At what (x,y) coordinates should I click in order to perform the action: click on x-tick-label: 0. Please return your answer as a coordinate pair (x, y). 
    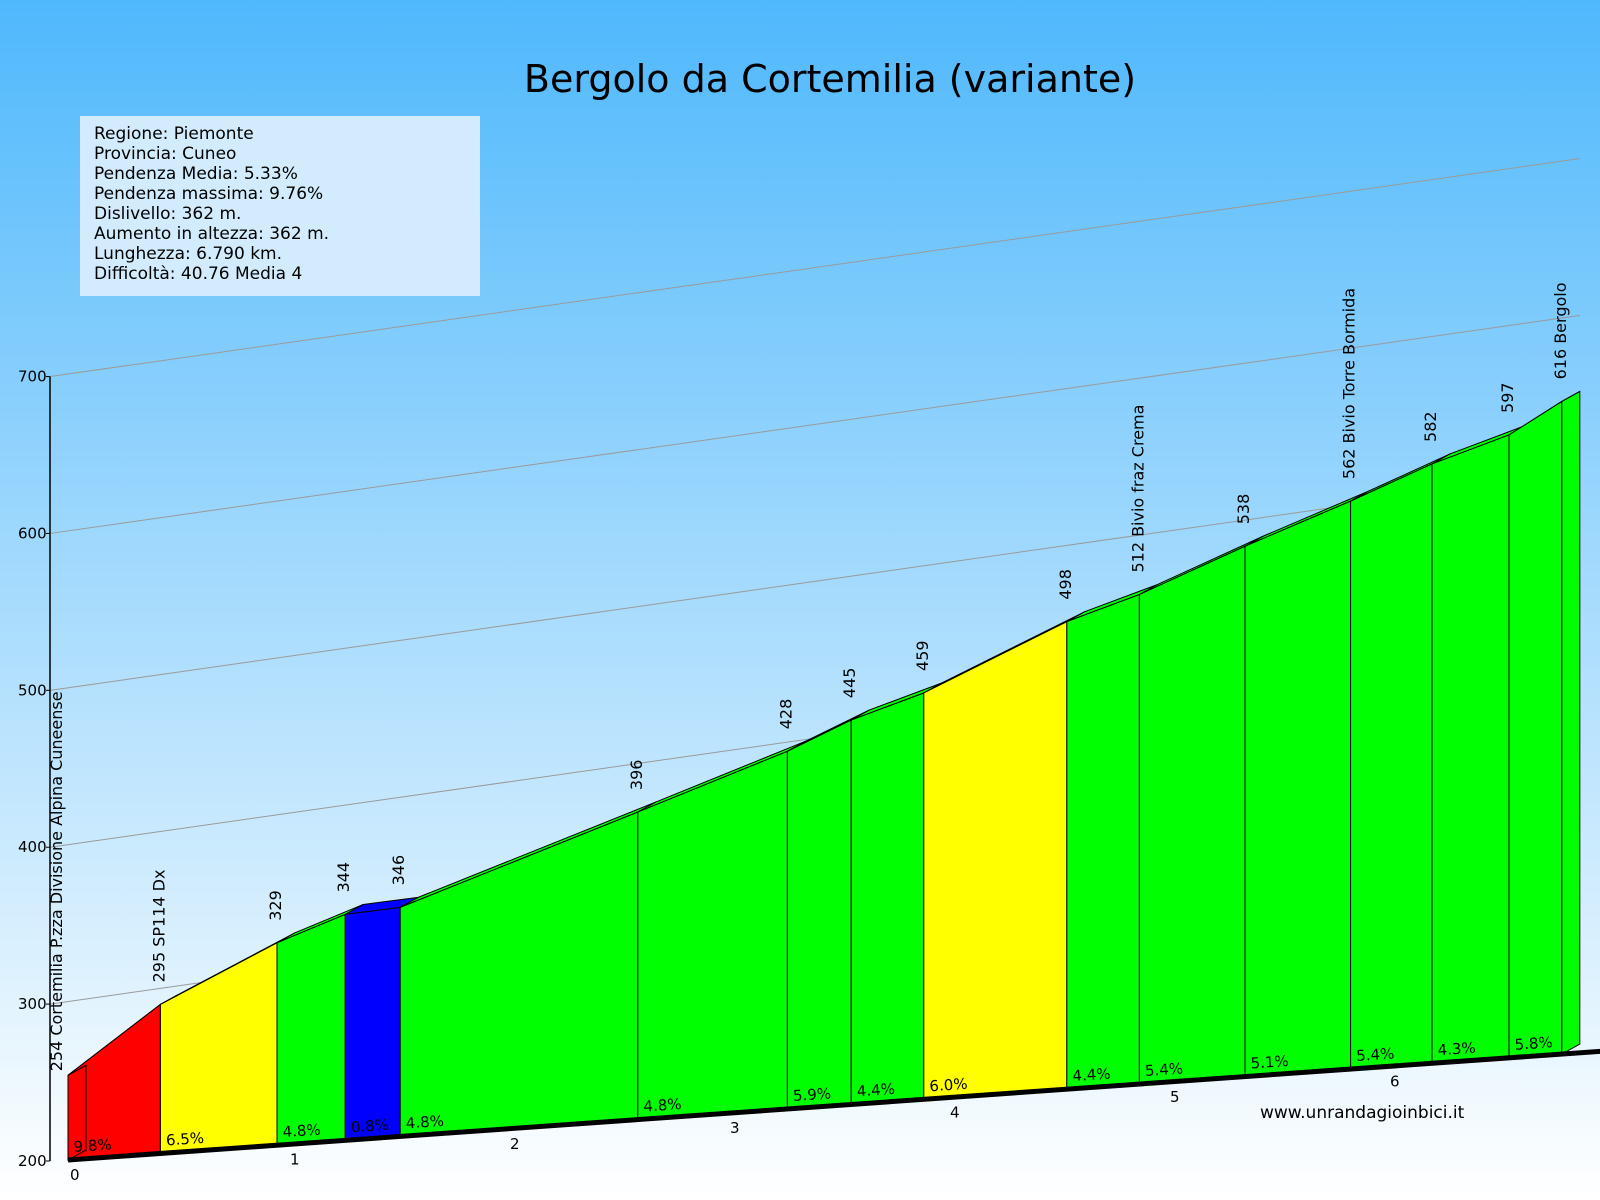
    Looking at the image, I should click on (75, 1175).